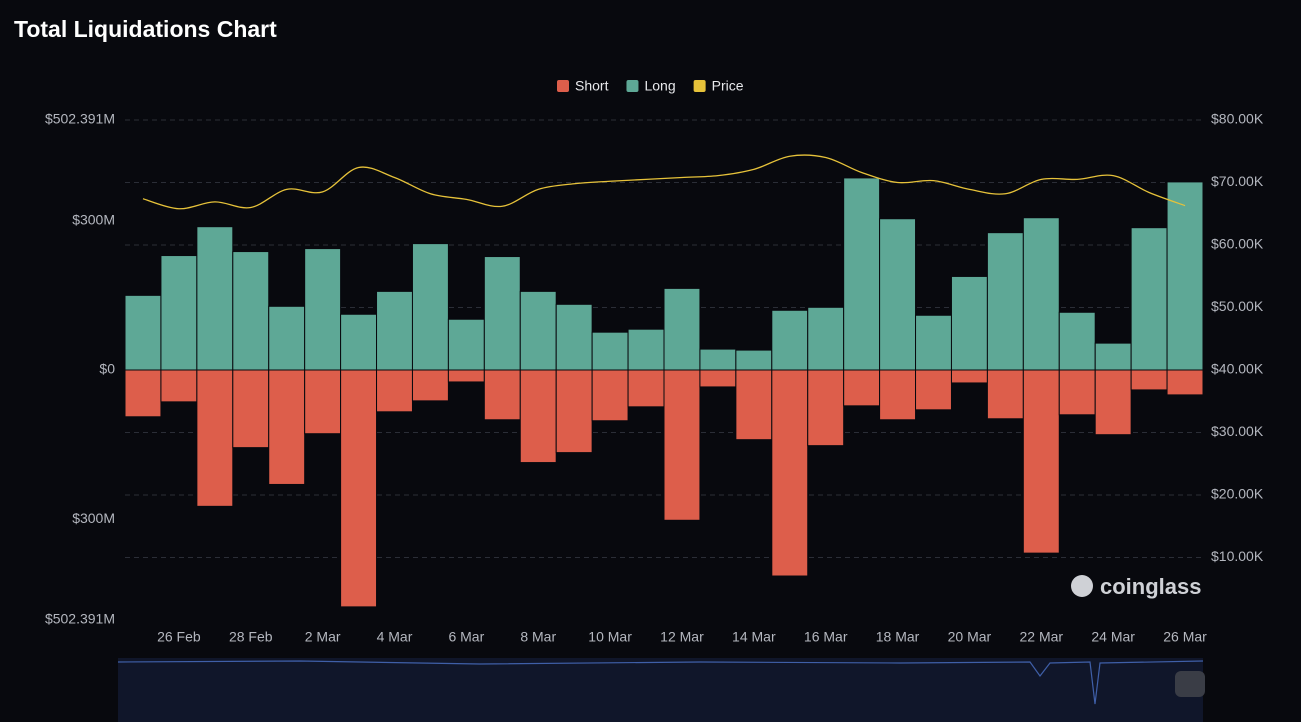  Describe the element at coordinates (610, 637) in the screenshot. I see `x-tick-label: 10 Mar` at that location.